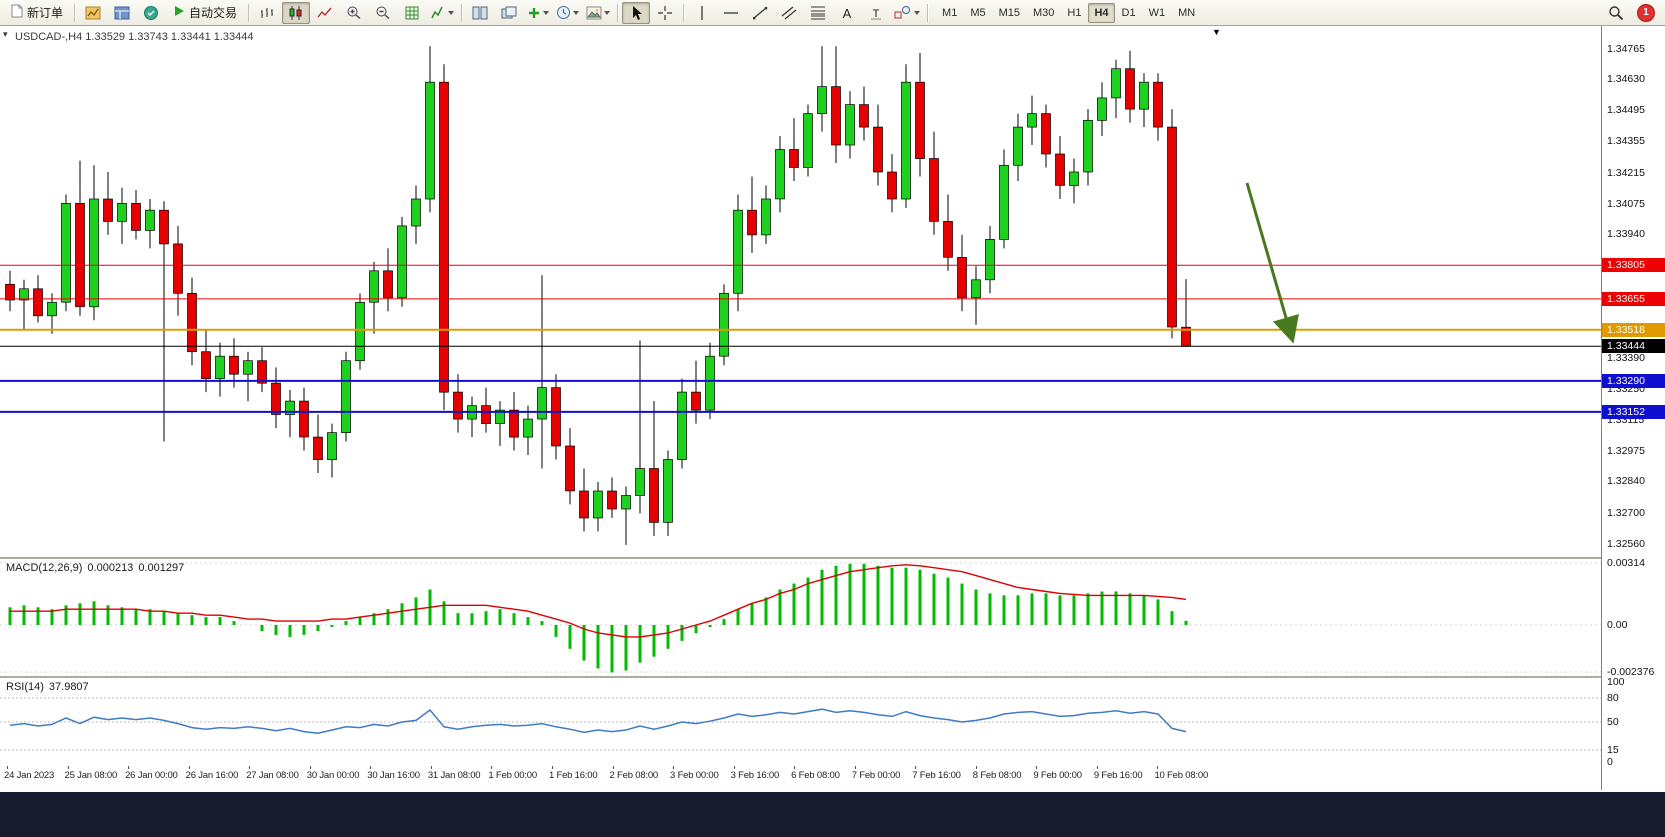 The image size is (1665, 837). Describe the element at coordinates (354, 13) in the screenshot. I see `zoom-in-icon` at that location.